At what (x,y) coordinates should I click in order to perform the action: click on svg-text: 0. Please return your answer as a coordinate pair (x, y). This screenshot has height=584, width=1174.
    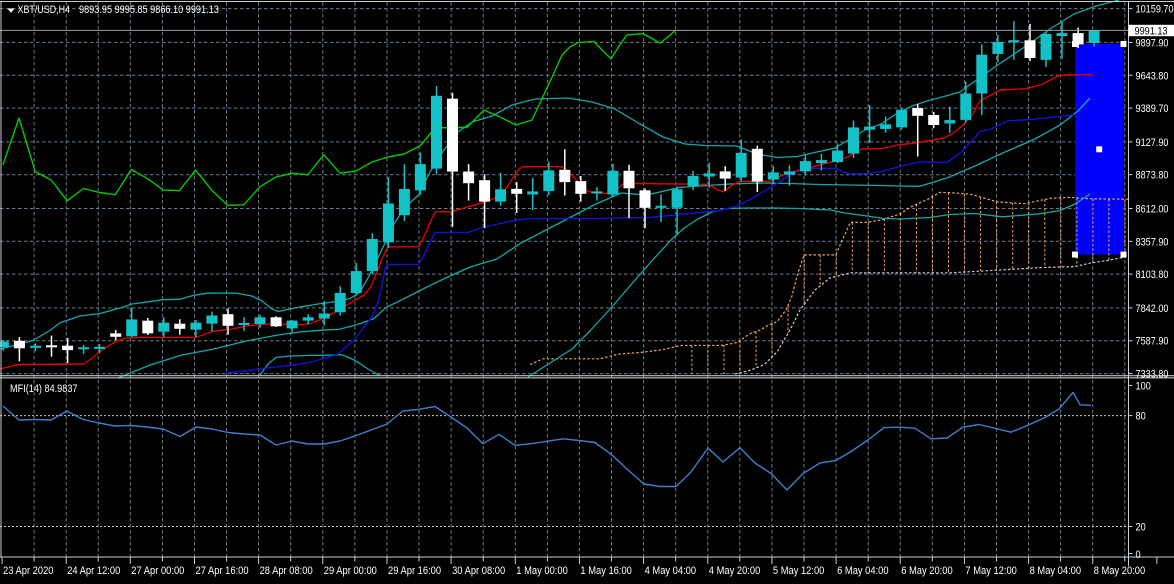
    Looking at the image, I should click on (1138, 555).